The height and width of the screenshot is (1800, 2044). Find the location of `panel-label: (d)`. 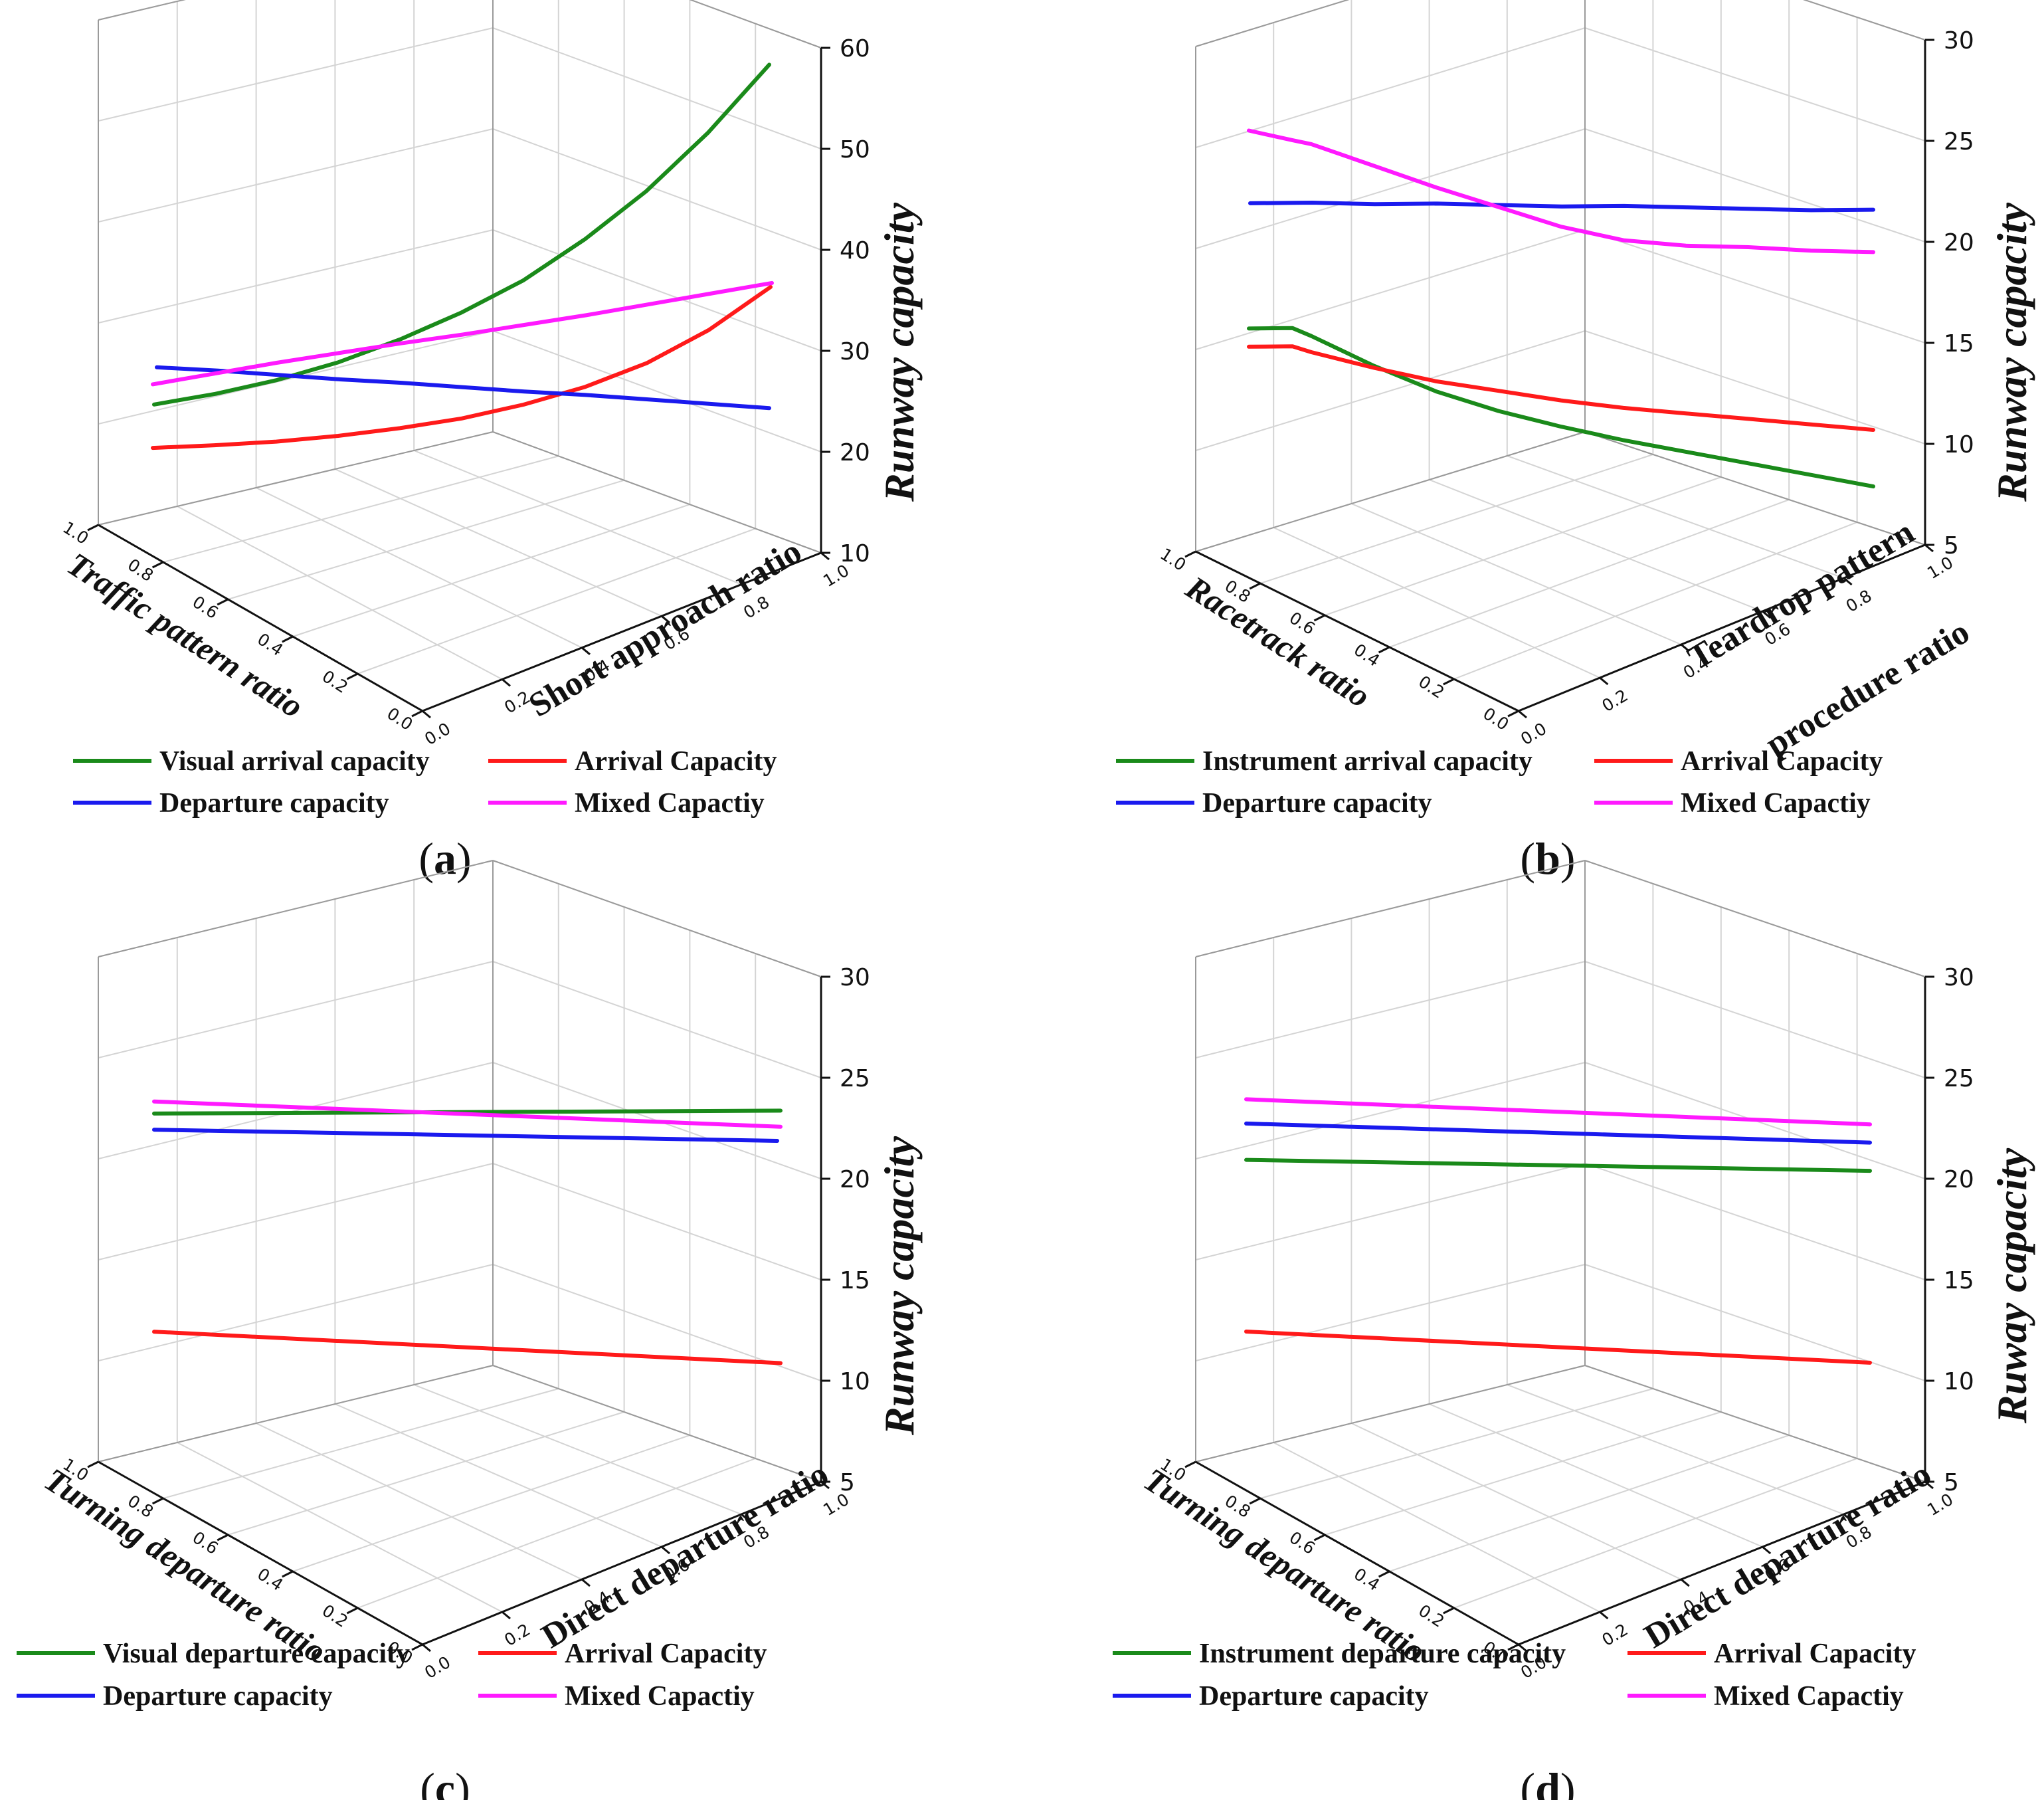

panel-label: (d) is located at coordinates (1548, 1781).